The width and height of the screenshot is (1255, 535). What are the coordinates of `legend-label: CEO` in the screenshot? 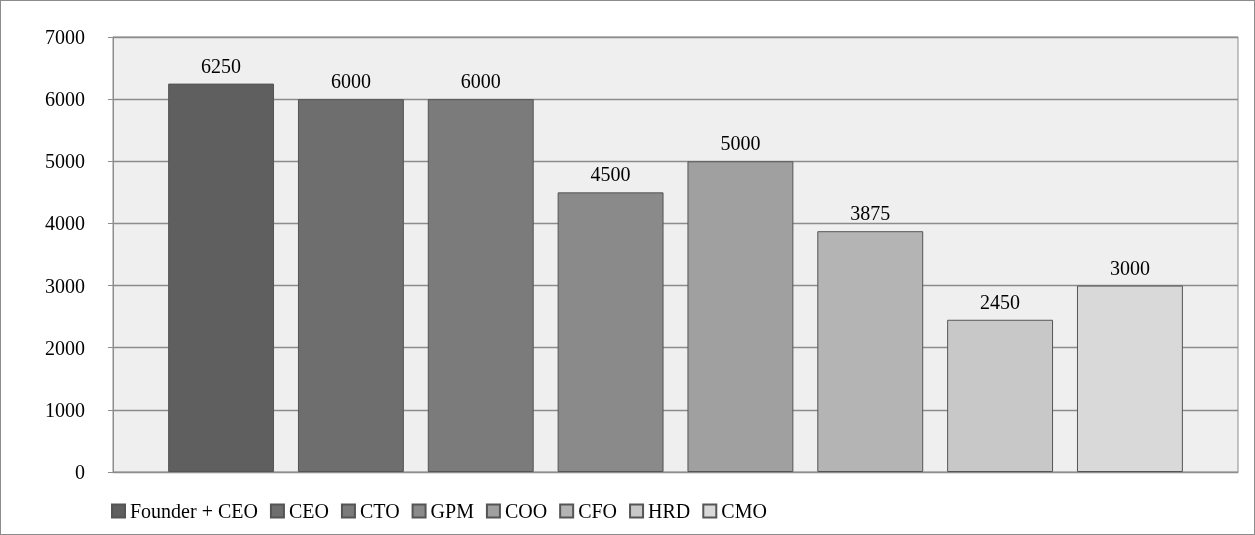 It's located at (308, 511).